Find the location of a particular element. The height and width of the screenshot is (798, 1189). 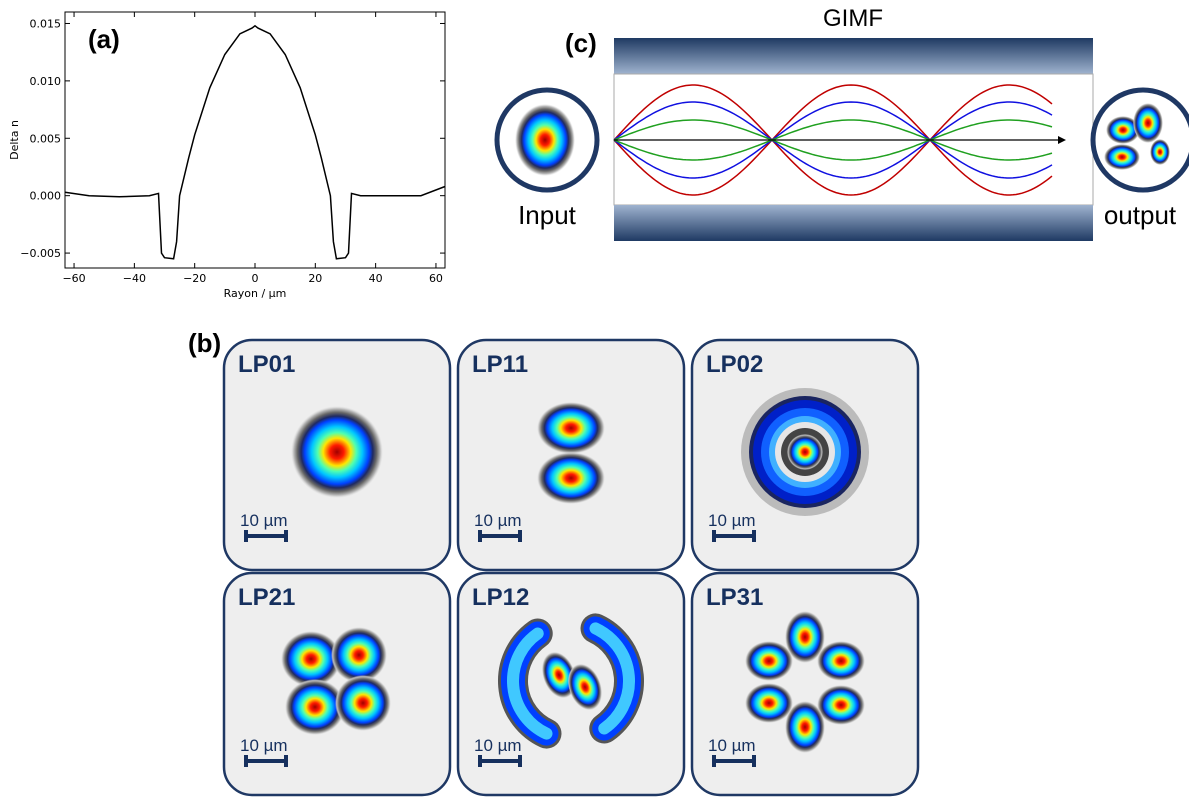

mode-panel: LP12 10 µm is located at coordinates (571, 684).